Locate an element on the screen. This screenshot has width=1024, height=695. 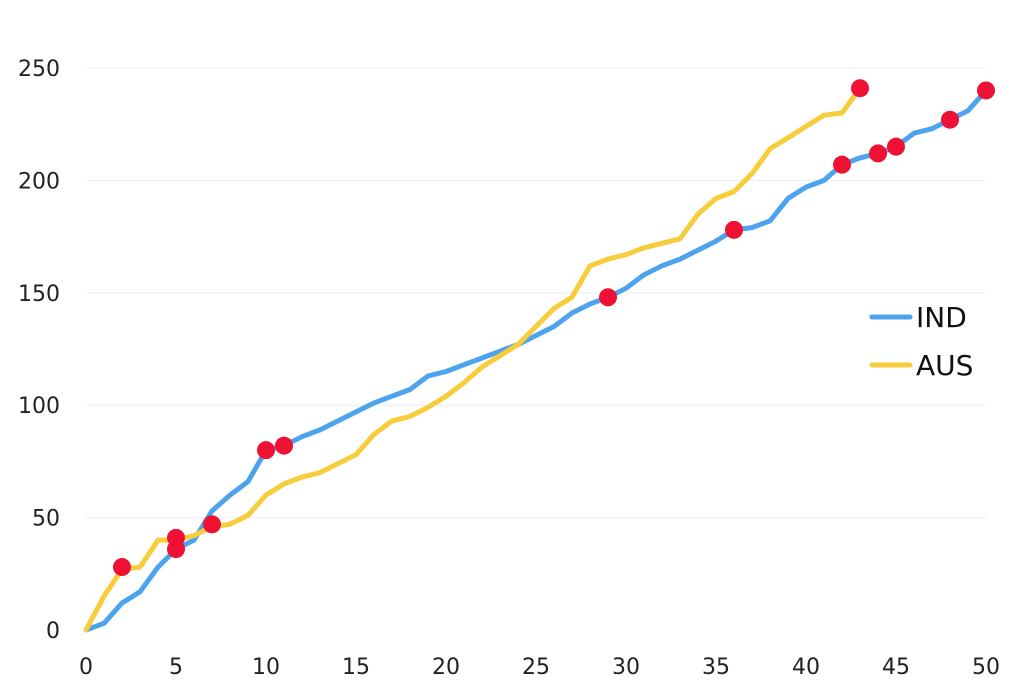
y-tick-label: 0 is located at coordinates (53, 631).